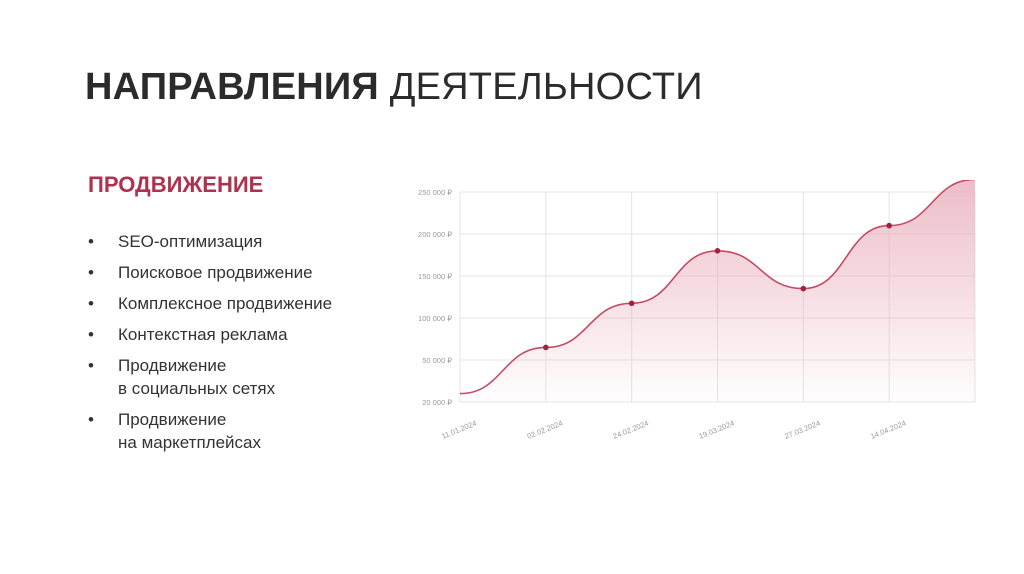  What do you see at coordinates (437, 402) in the screenshot?
I see `y-tick-label: 20 000 ₽` at bounding box center [437, 402].